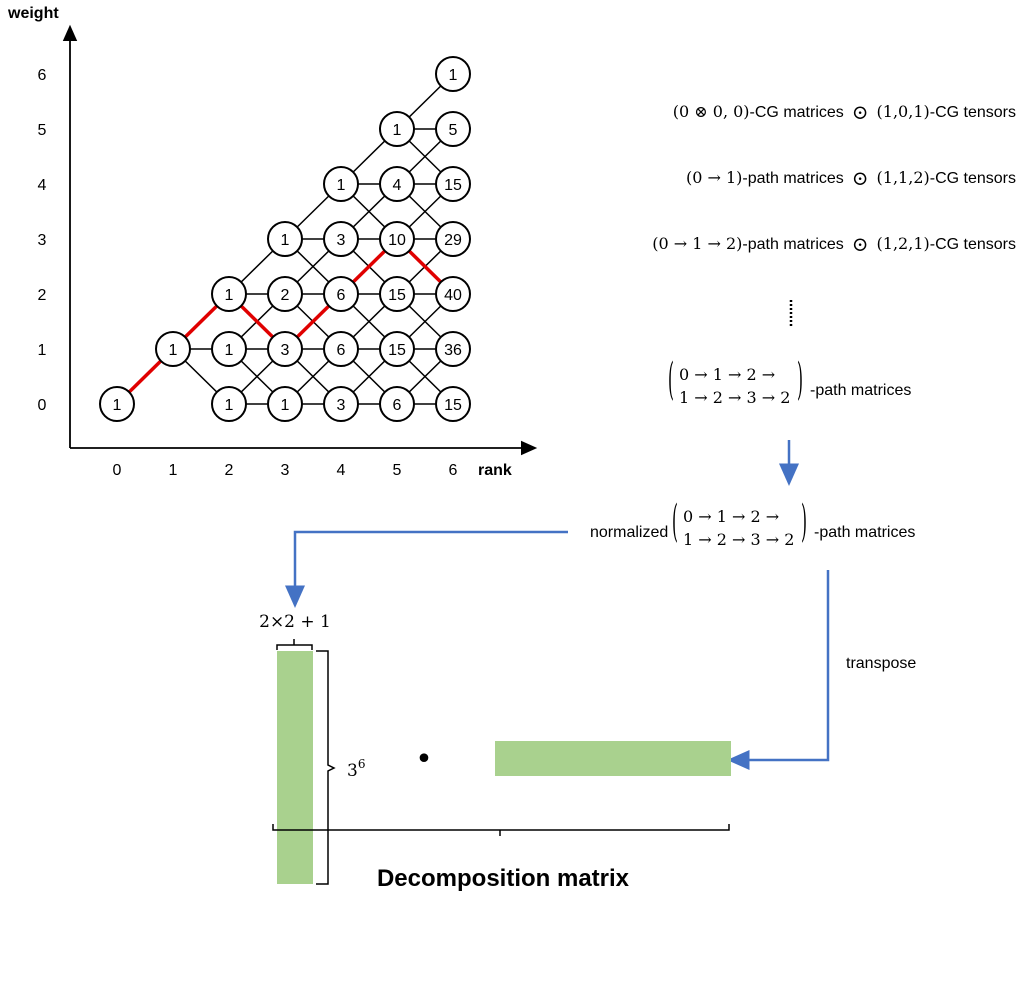 This screenshot has width=1021, height=981. What do you see at coordinates (341, 470) in the screenshot?
I see `rank-tick-4: 4` at bounding box center [341, 470].